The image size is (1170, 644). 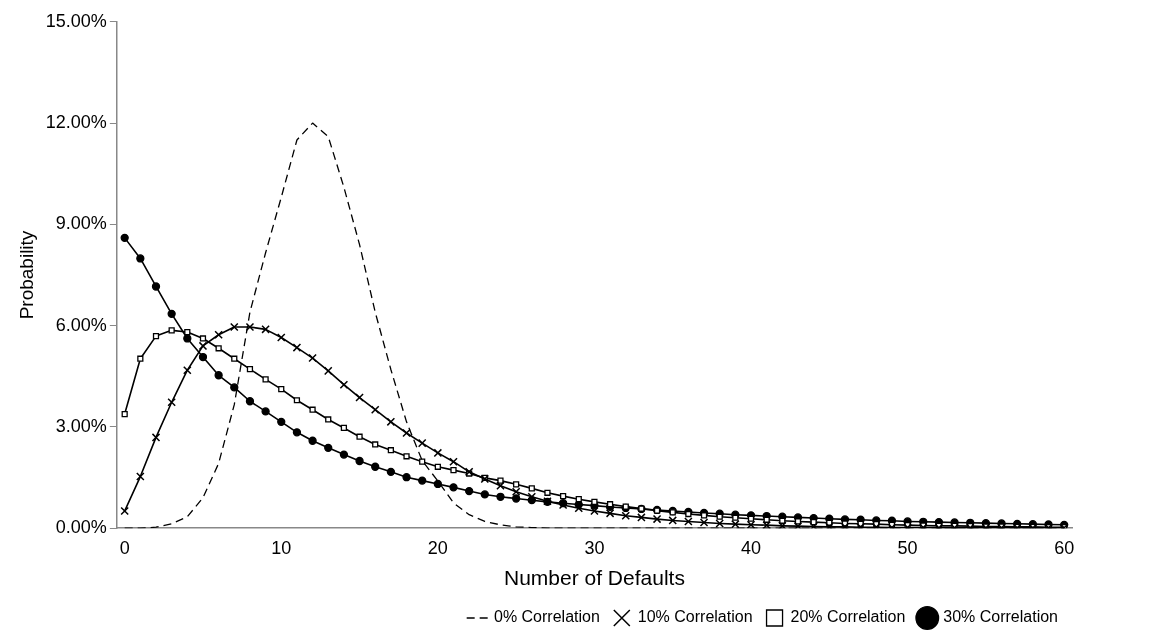 I want to click on legend-label: 30% Correlation, so click(x=1001, y=617).